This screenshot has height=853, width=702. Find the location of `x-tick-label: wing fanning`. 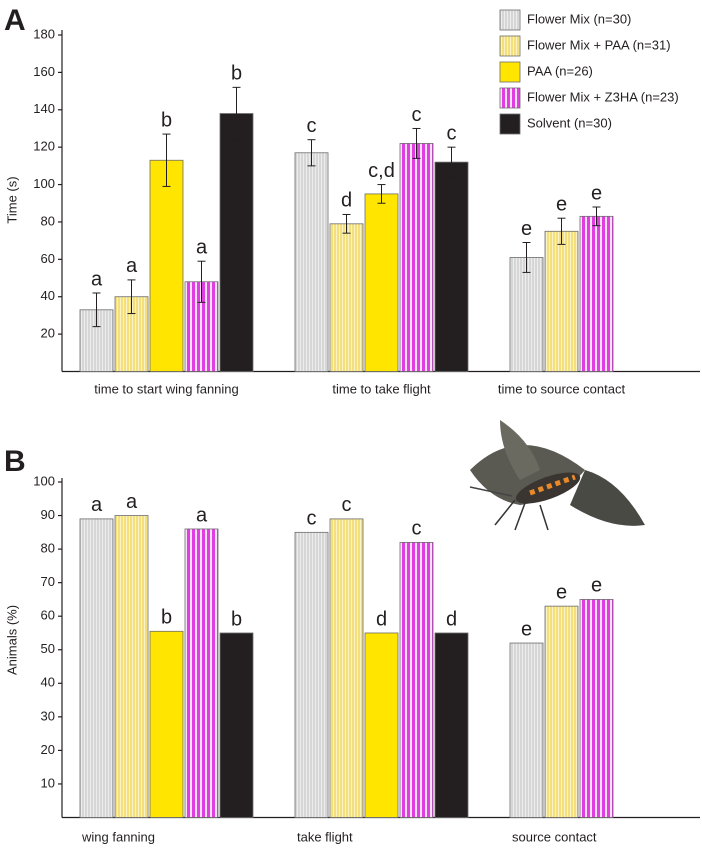

x-tick-label: wing fanning is located at coordinates (118, 836).